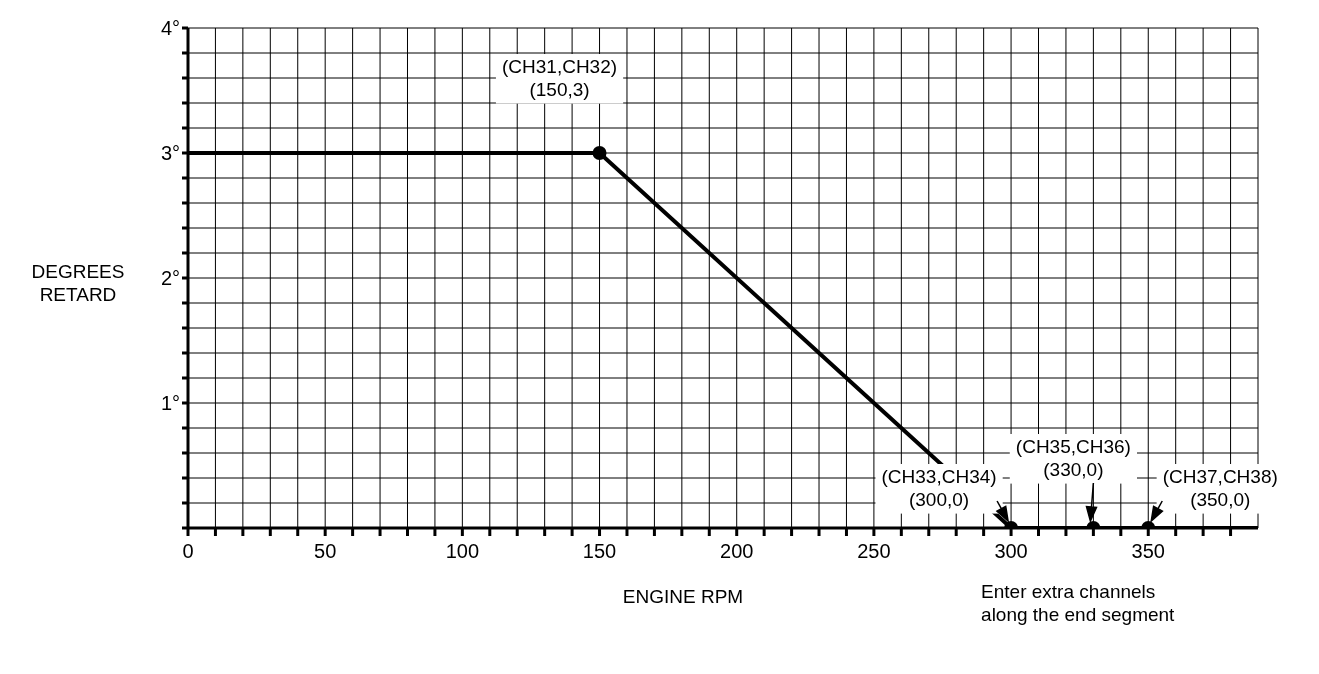  I want to click on x-tick-label: 100, so click(462, 551).